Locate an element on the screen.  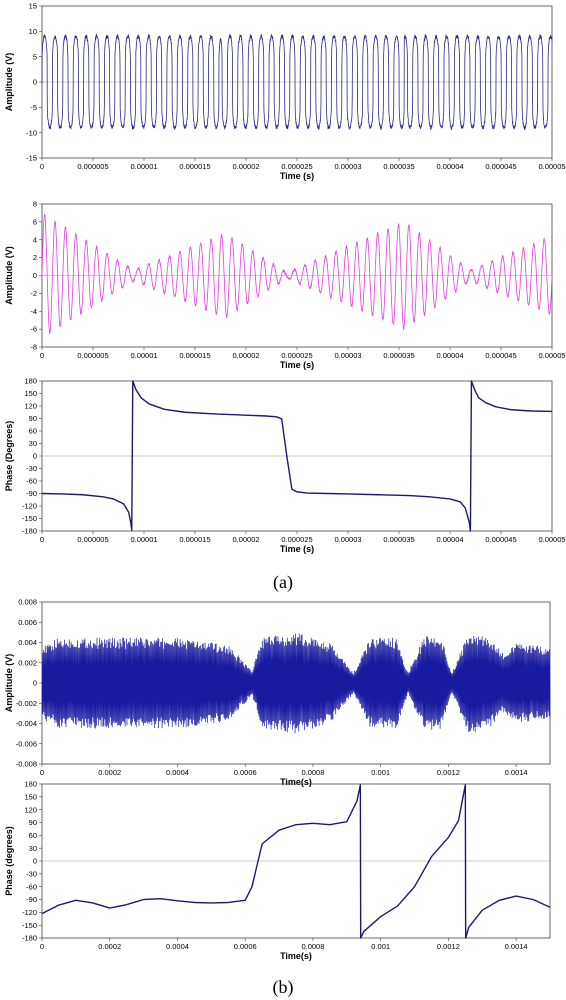
c0-signal-line is located at coordinates (297, 82).